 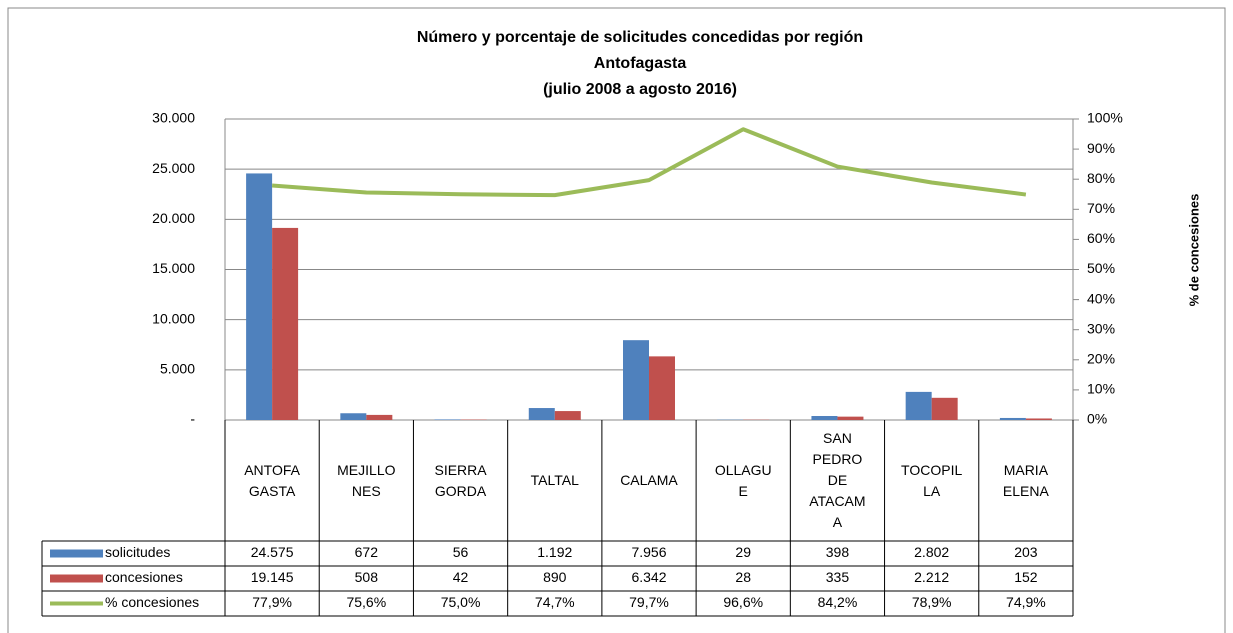 I want to click on table-value: 75,0%, so click(x=461, y=602).